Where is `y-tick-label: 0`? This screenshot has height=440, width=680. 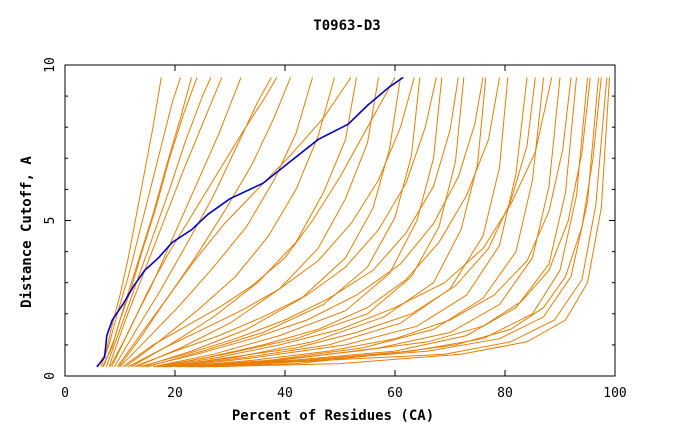
y-tick-label: 0 is located at coordinates (50, 376).